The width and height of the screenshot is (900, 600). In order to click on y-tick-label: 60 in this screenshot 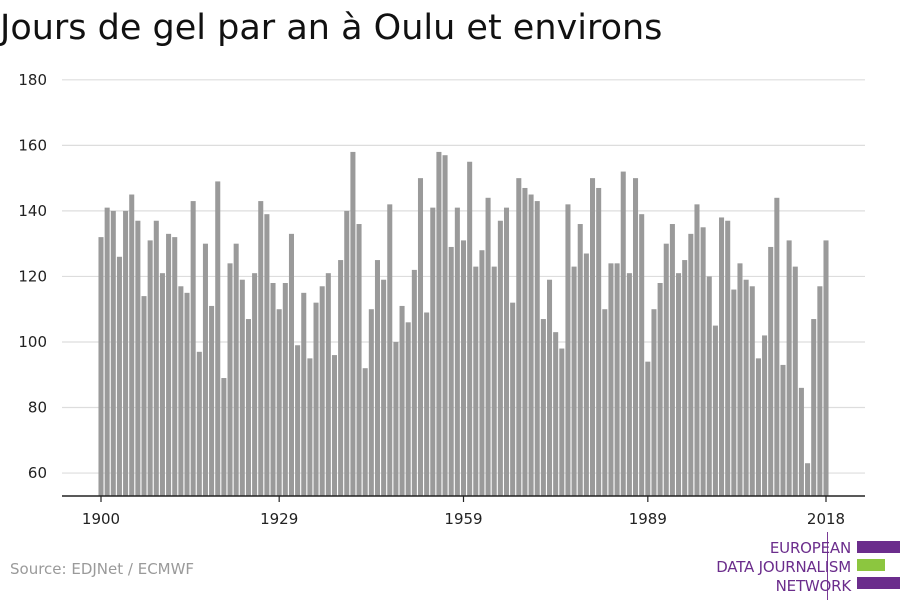, I will do `click(37, 473)`.